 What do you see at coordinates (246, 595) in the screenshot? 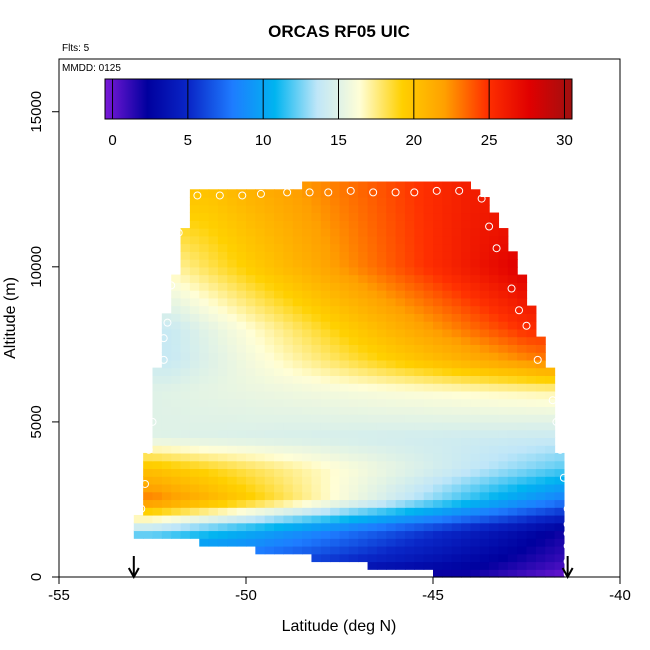
I see `x-tick-label: -50` at bounding box center [246, 595].